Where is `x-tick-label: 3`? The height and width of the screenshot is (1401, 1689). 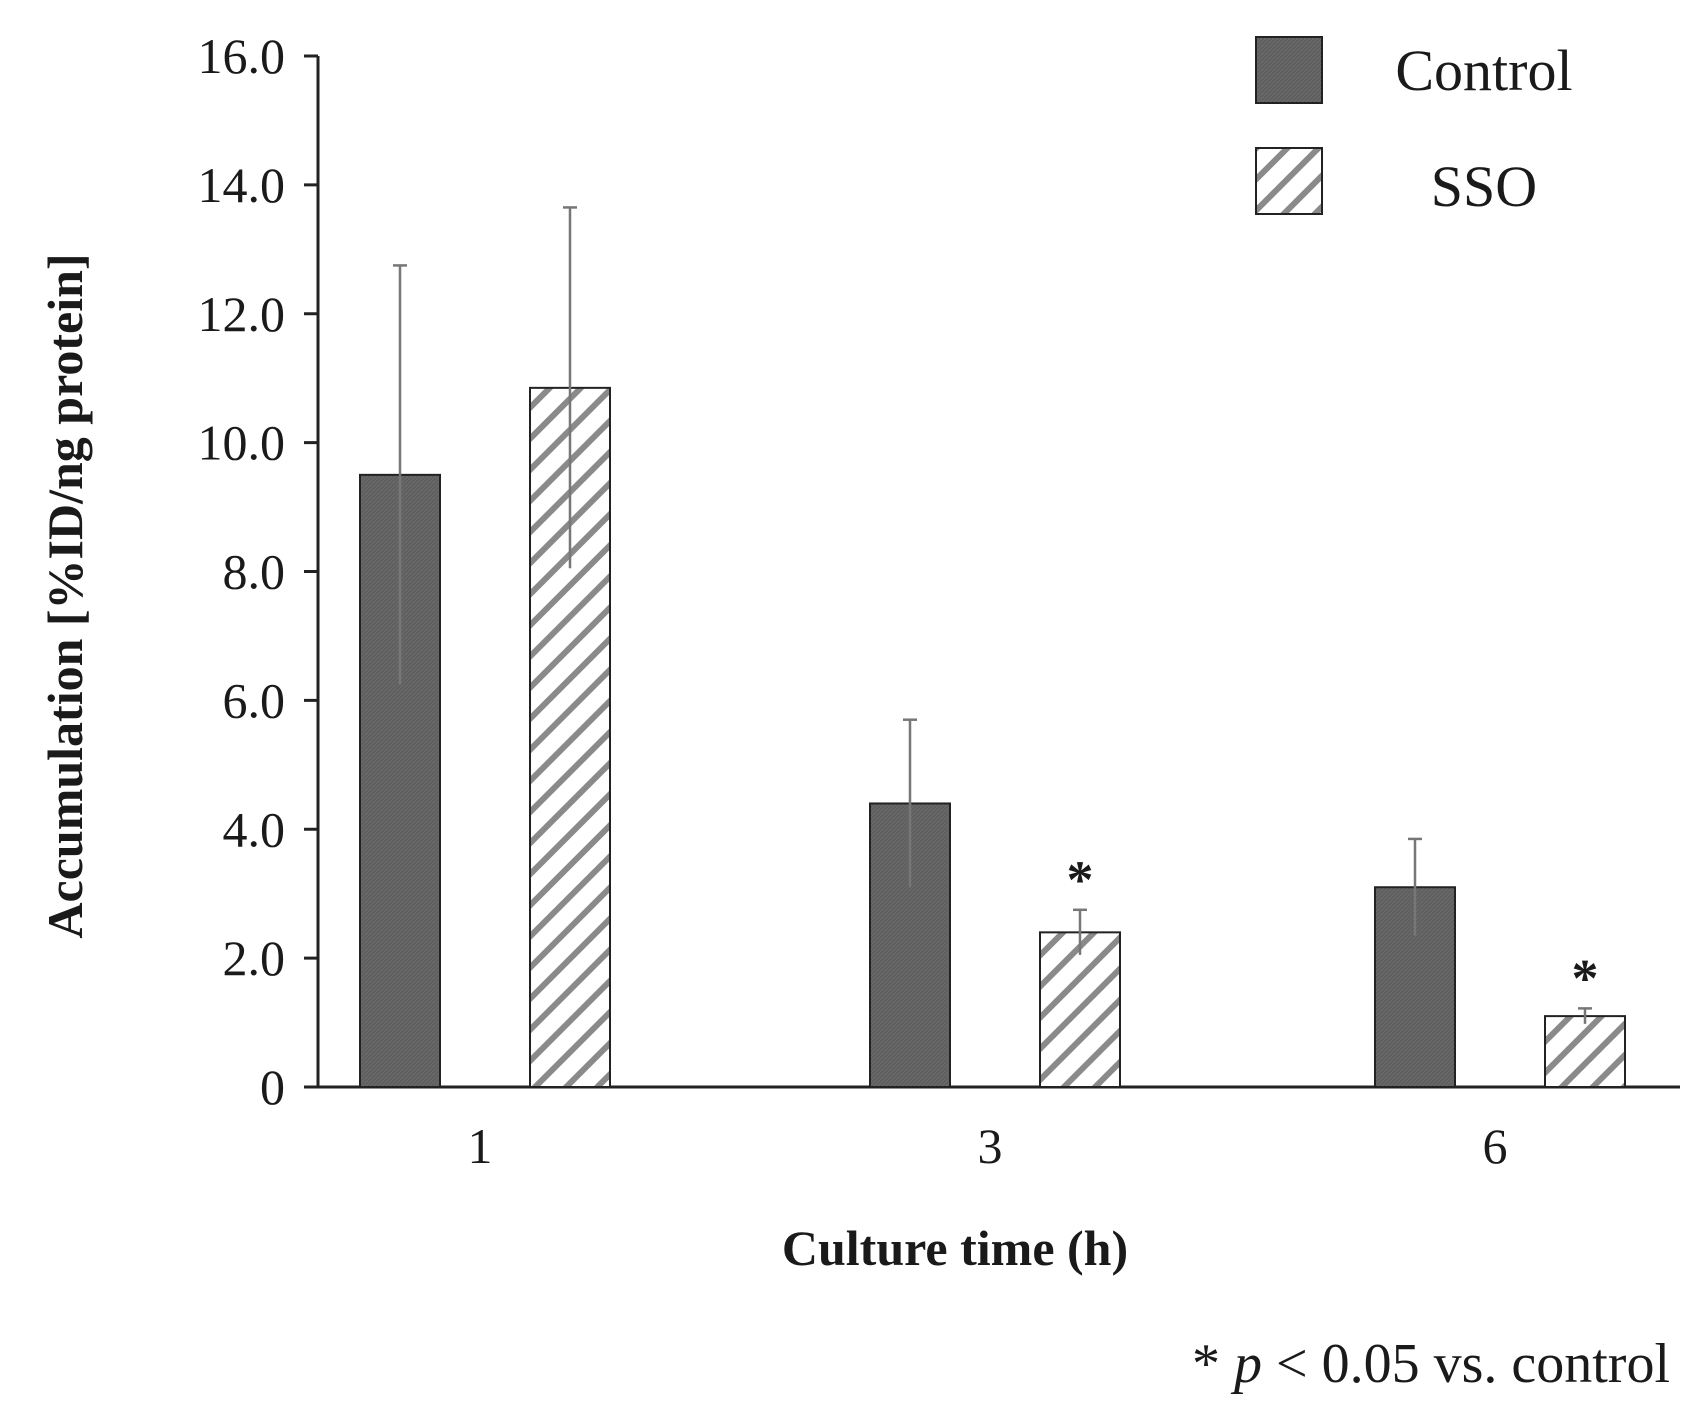
x-tick-label: 3 is located at coordinates (990, 1146).